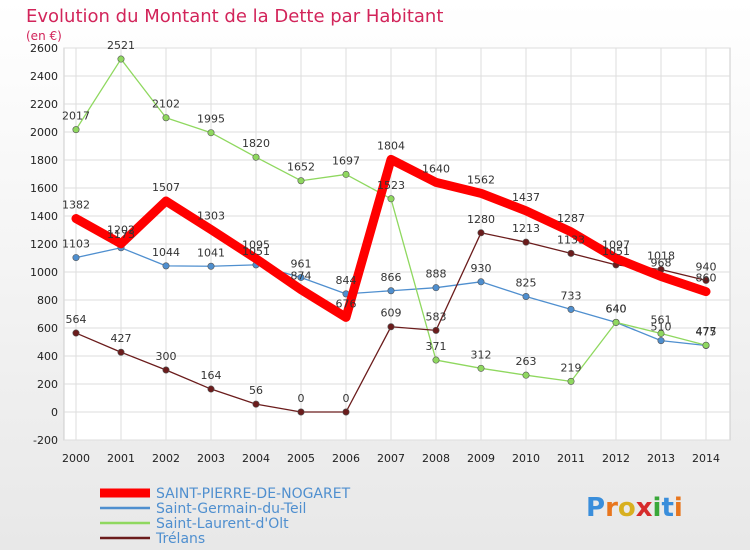  I want to click on logo-text: Proxiti, so click(634, 508).